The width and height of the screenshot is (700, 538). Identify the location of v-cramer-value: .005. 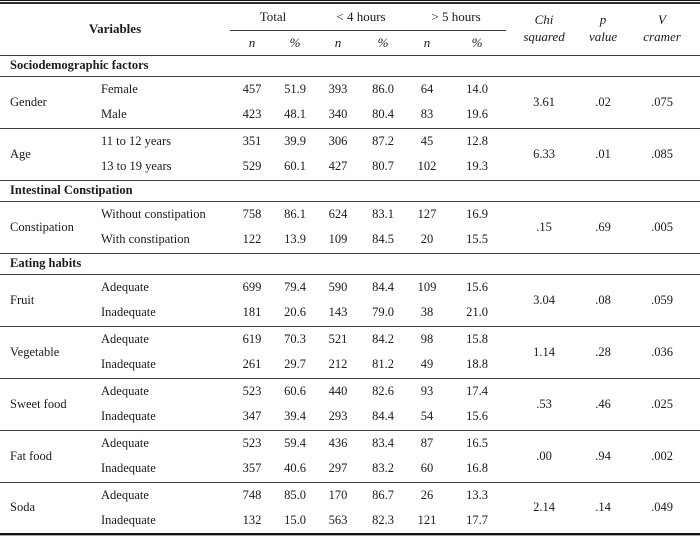
(662, 226).